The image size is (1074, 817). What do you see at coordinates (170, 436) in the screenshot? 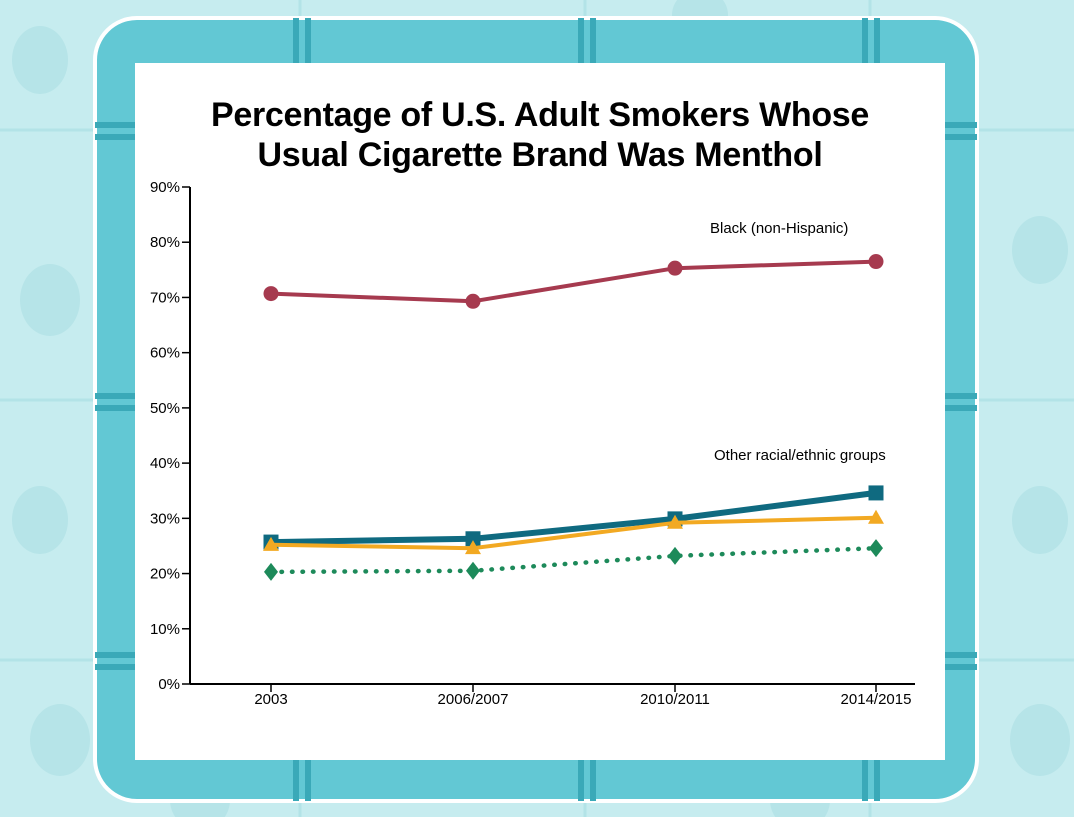
I see `y-axis-ticks: 0% 10% 20% 30% 40% 50% 60% 70% 80% 90%` at bounding box center [170, 436].